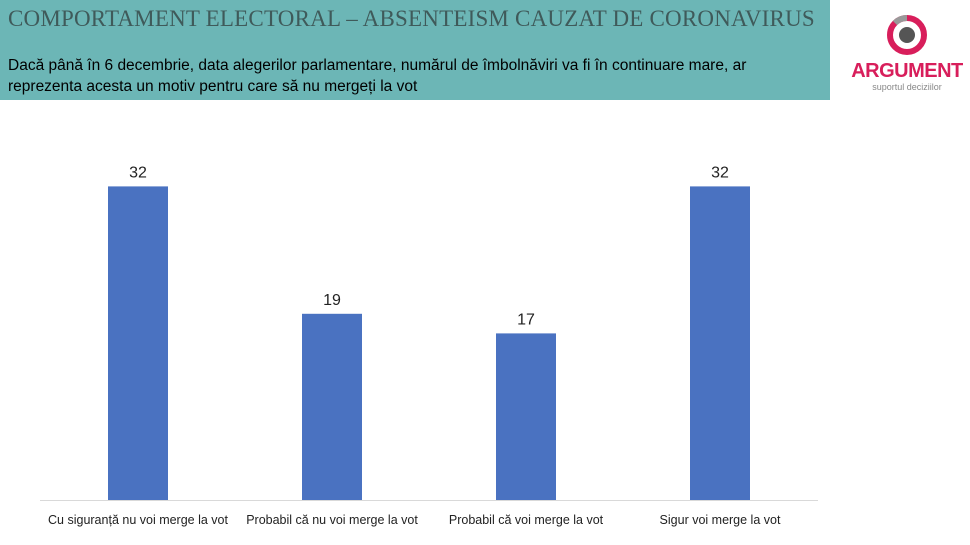 The width and height of the screenshot is (970, 545). Describe the element at coordinates (138, 520) in the screenshot. I see `x-tick-label: Cu siguranță nu voi merge la vot` at that location.